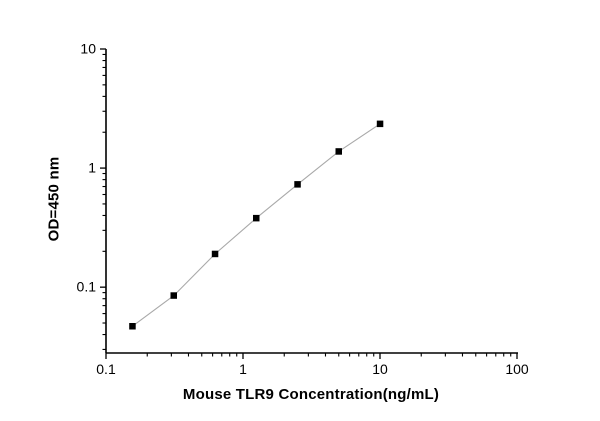 Image resolution: width=600 pixels, height=421 pixels. What do you see at coordinates (92, 168) in the screenshot?
I see `y-tick-label: 1` at bounding box center [92, 168].